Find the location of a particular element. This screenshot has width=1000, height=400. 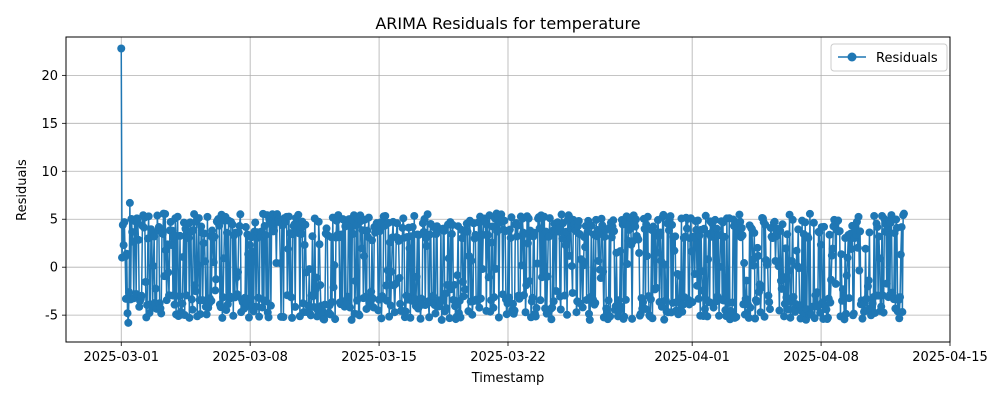

legend-marker is located at coordinates (852, 57).